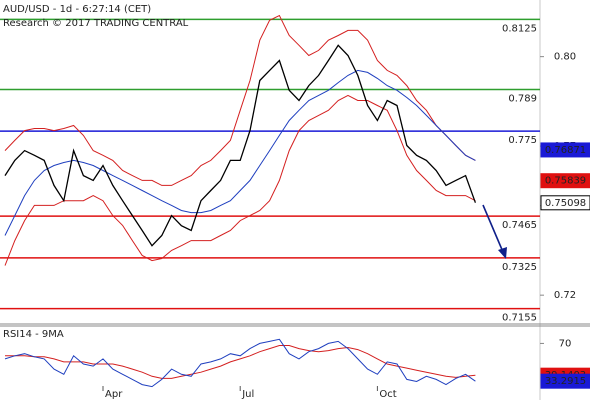 The width and height of the screenshot is (590, 400). Describe the element at coordinates (519, 225) in the screenshot. I see `level-label: 0.7465` at that location.